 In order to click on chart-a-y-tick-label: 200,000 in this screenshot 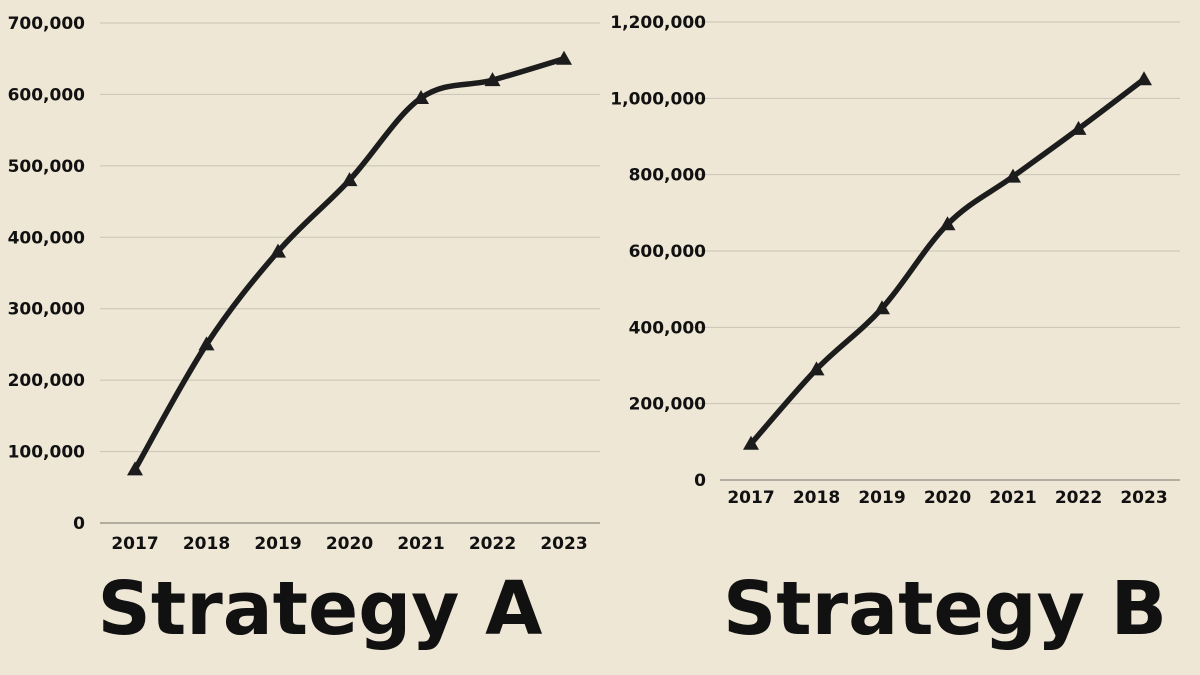, I will do `click(47, 381)`.